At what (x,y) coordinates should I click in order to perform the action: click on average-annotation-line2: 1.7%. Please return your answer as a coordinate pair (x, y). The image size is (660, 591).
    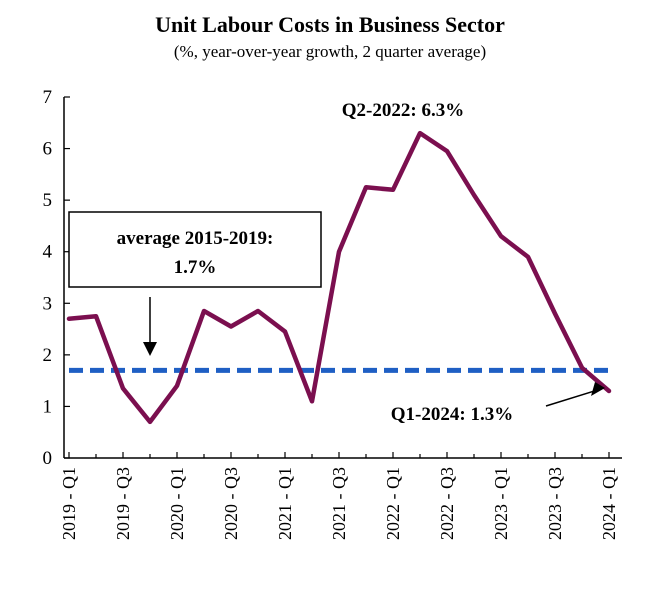
    Looking at the image, I should click on (195, 267).